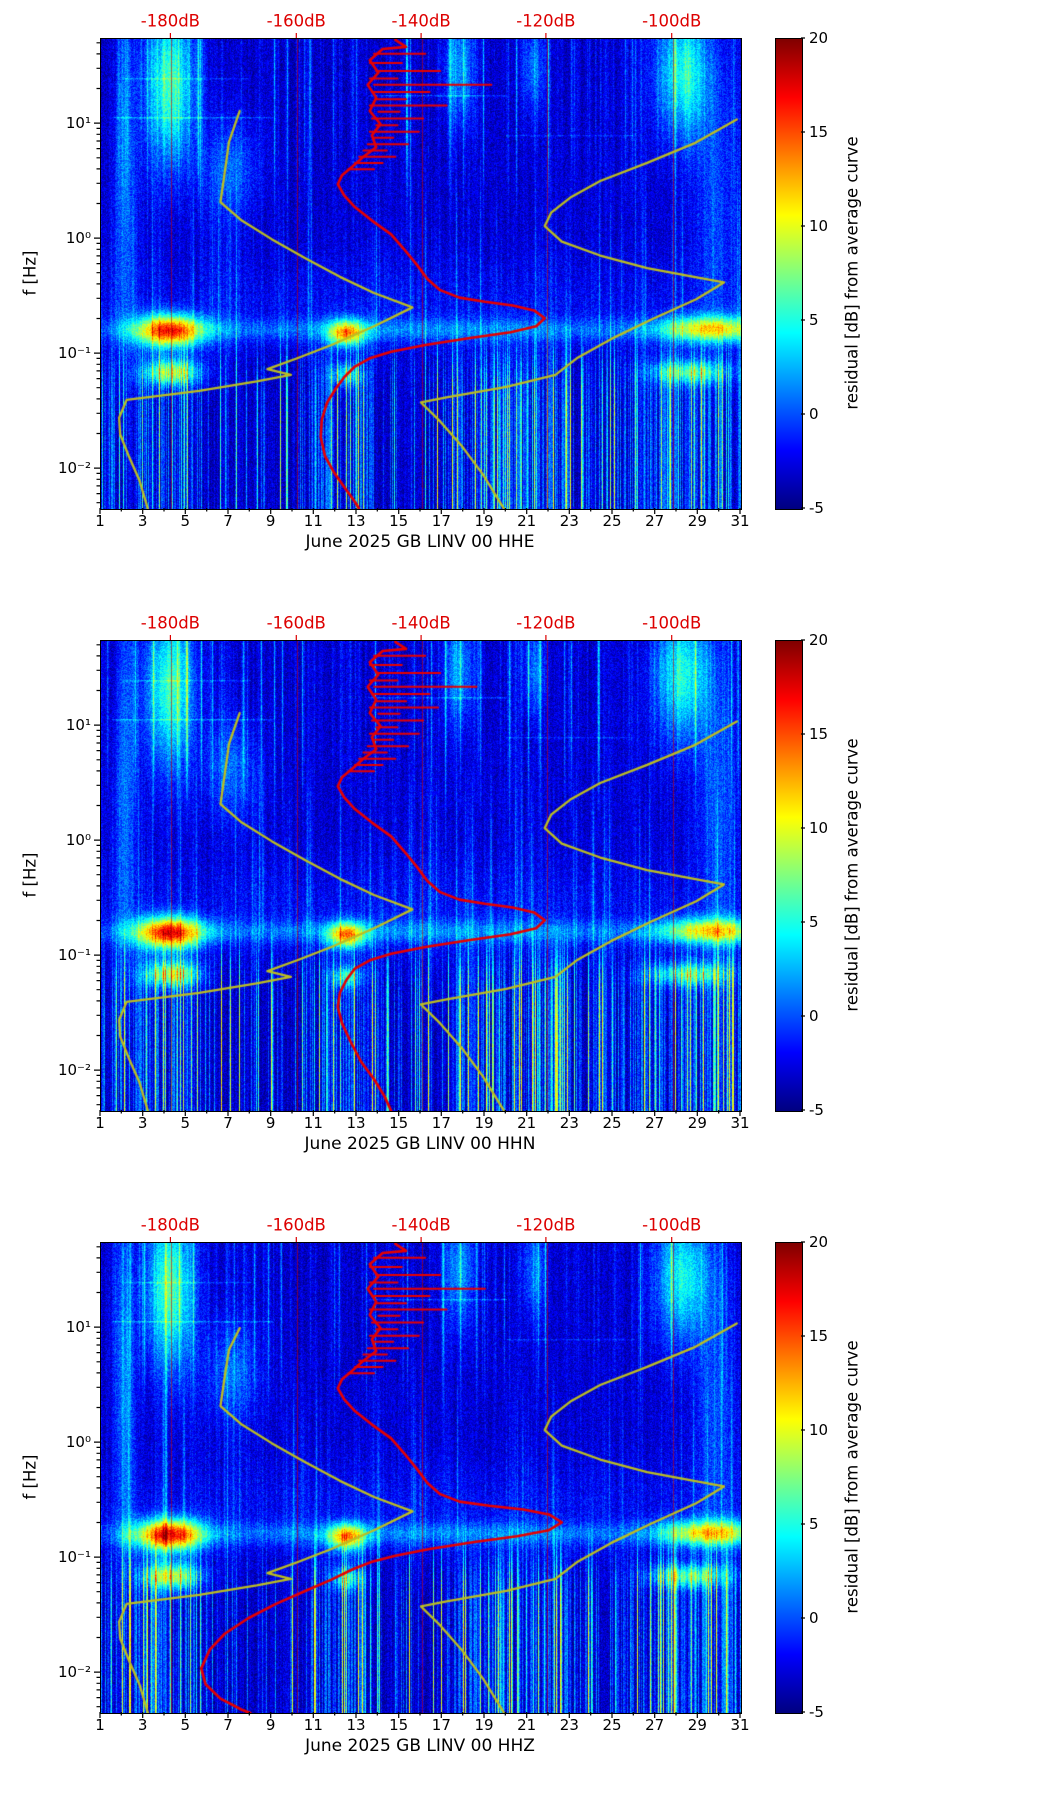  I want to click on colorbar-tick-label: 5, so click(814, 922).